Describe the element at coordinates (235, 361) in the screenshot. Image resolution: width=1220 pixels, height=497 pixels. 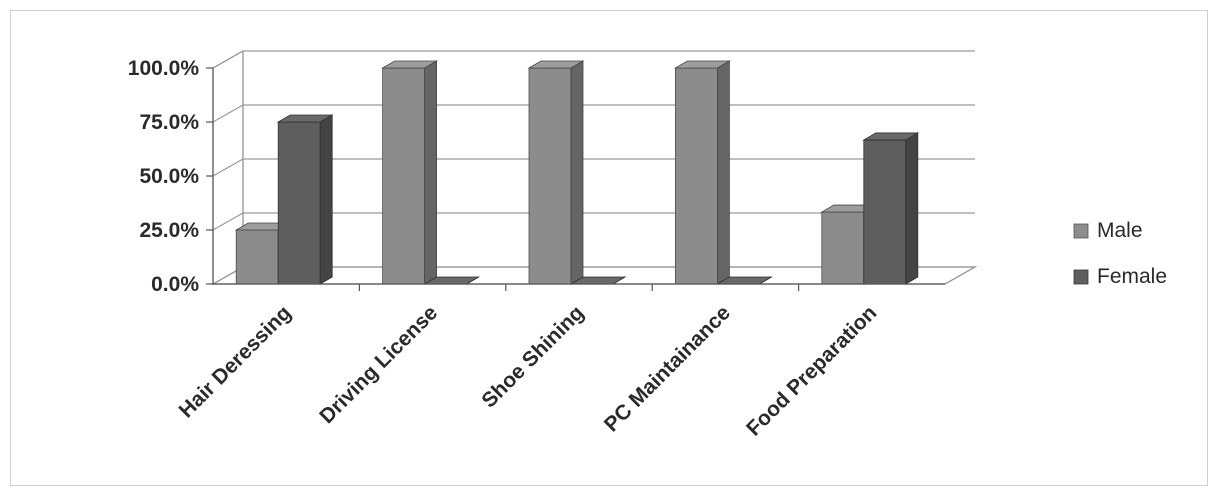
I see `x-category-label: Hair Deressing` at that location.